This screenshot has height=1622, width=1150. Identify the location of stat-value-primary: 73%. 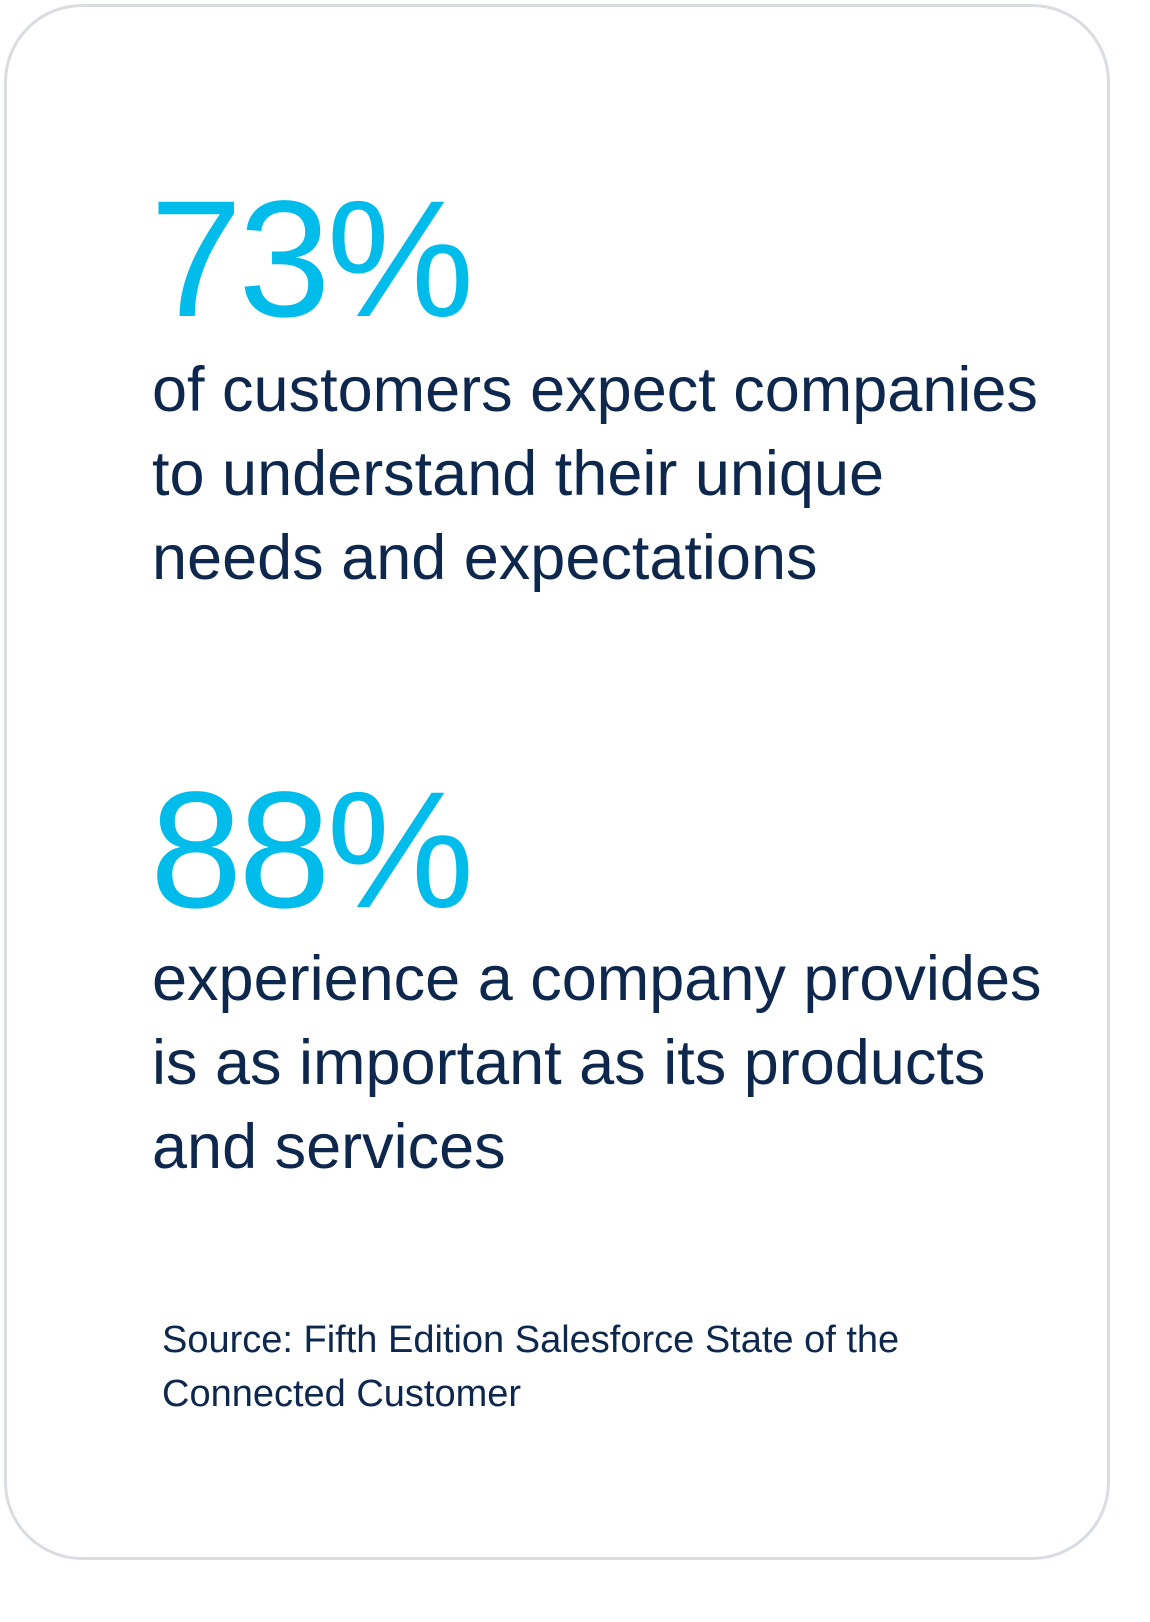
(312, 259).